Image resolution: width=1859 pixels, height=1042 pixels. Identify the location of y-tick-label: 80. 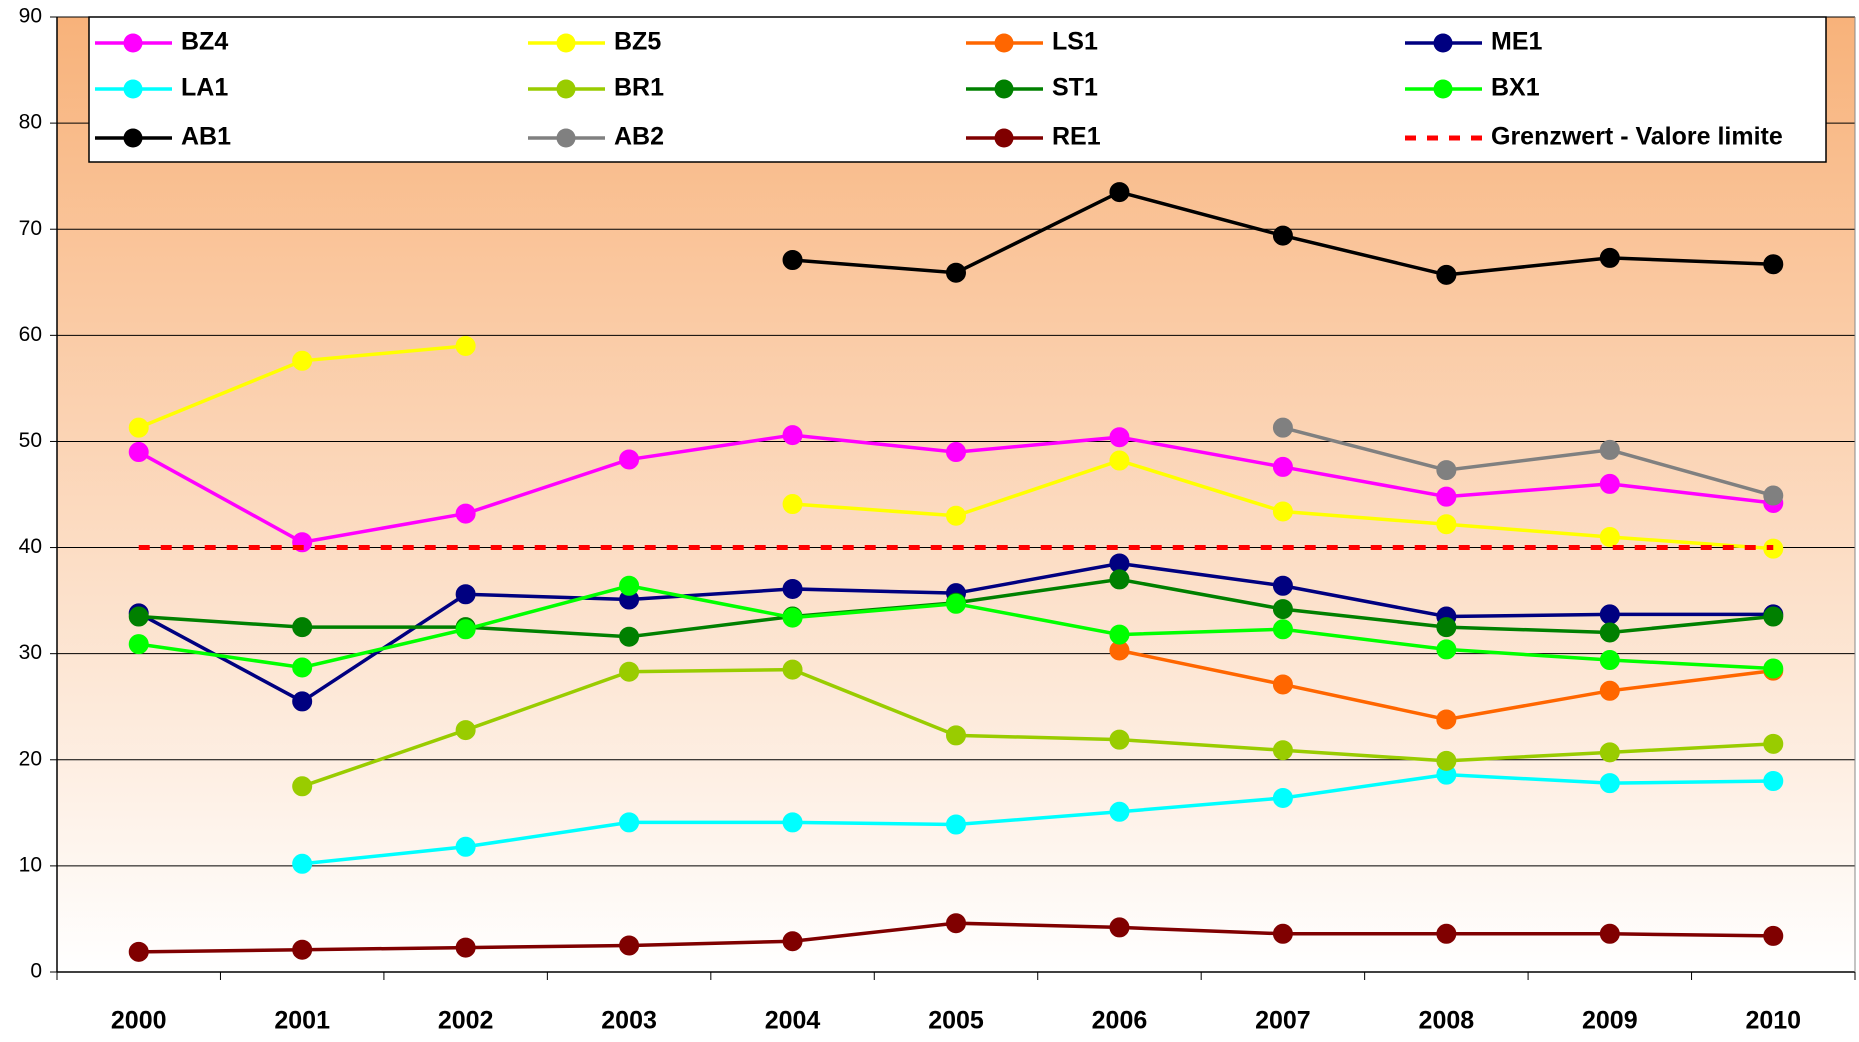
(30, 122).